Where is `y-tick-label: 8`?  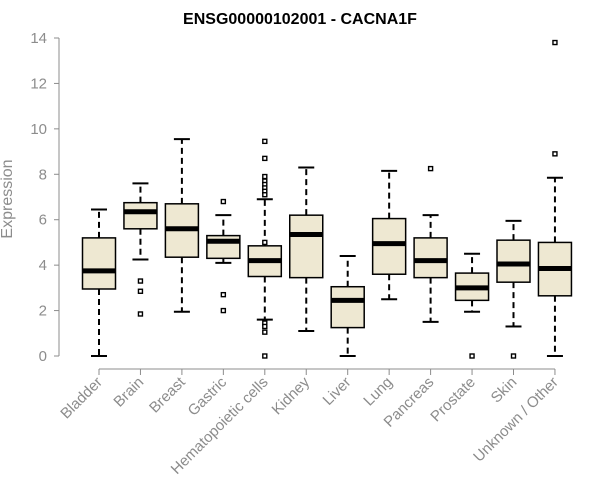
y-tick-label: 8 is located at coordinates (43, 174).